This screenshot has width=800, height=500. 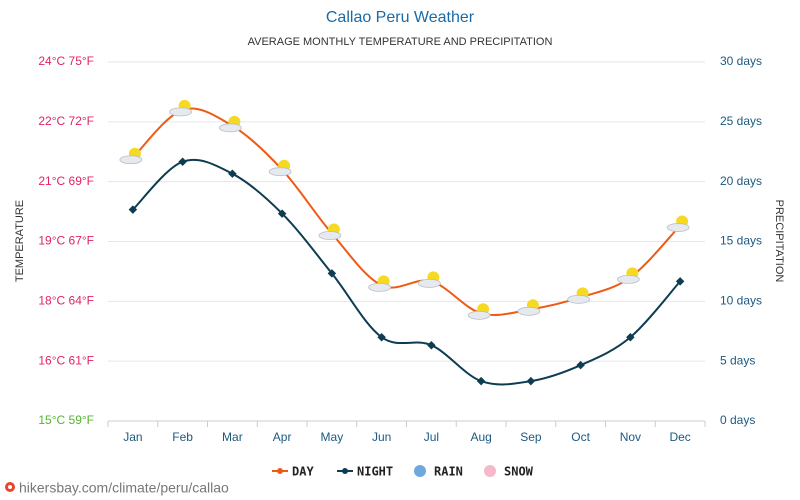 What do you see at coordinates (303, 472) in the screenshot?
I see `legend-label: DAY` at bounding box center [303, 472].